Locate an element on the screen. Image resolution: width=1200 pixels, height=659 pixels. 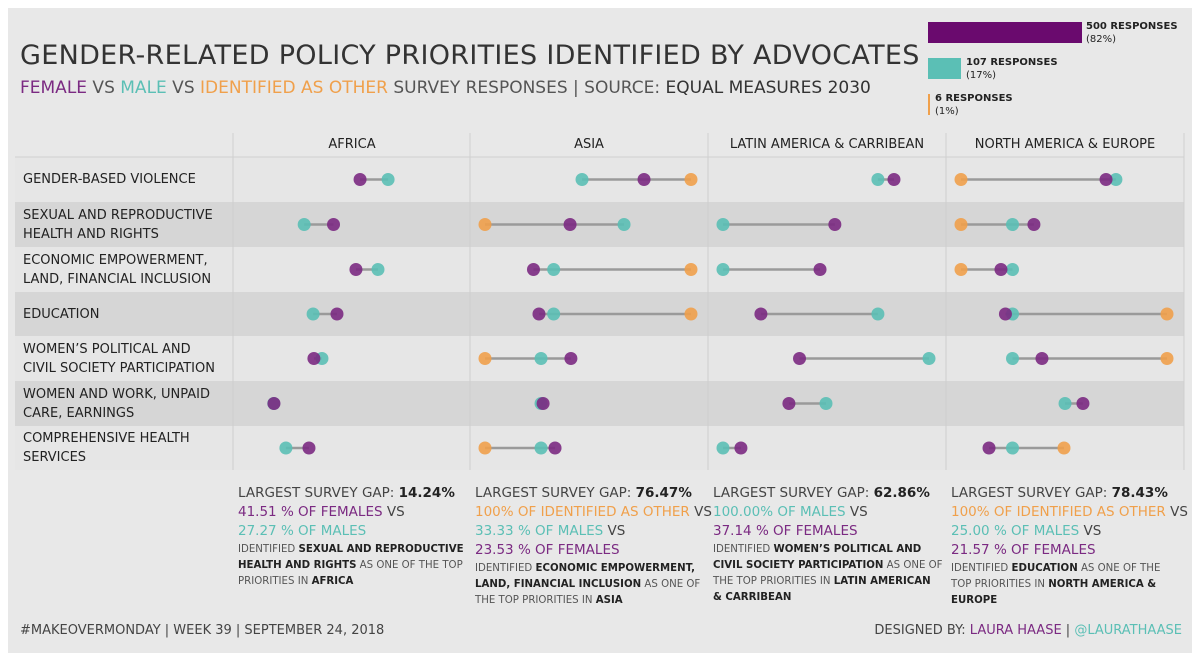
legend-responses: 500 RESPONSES is located at coordinates (1132, 26).